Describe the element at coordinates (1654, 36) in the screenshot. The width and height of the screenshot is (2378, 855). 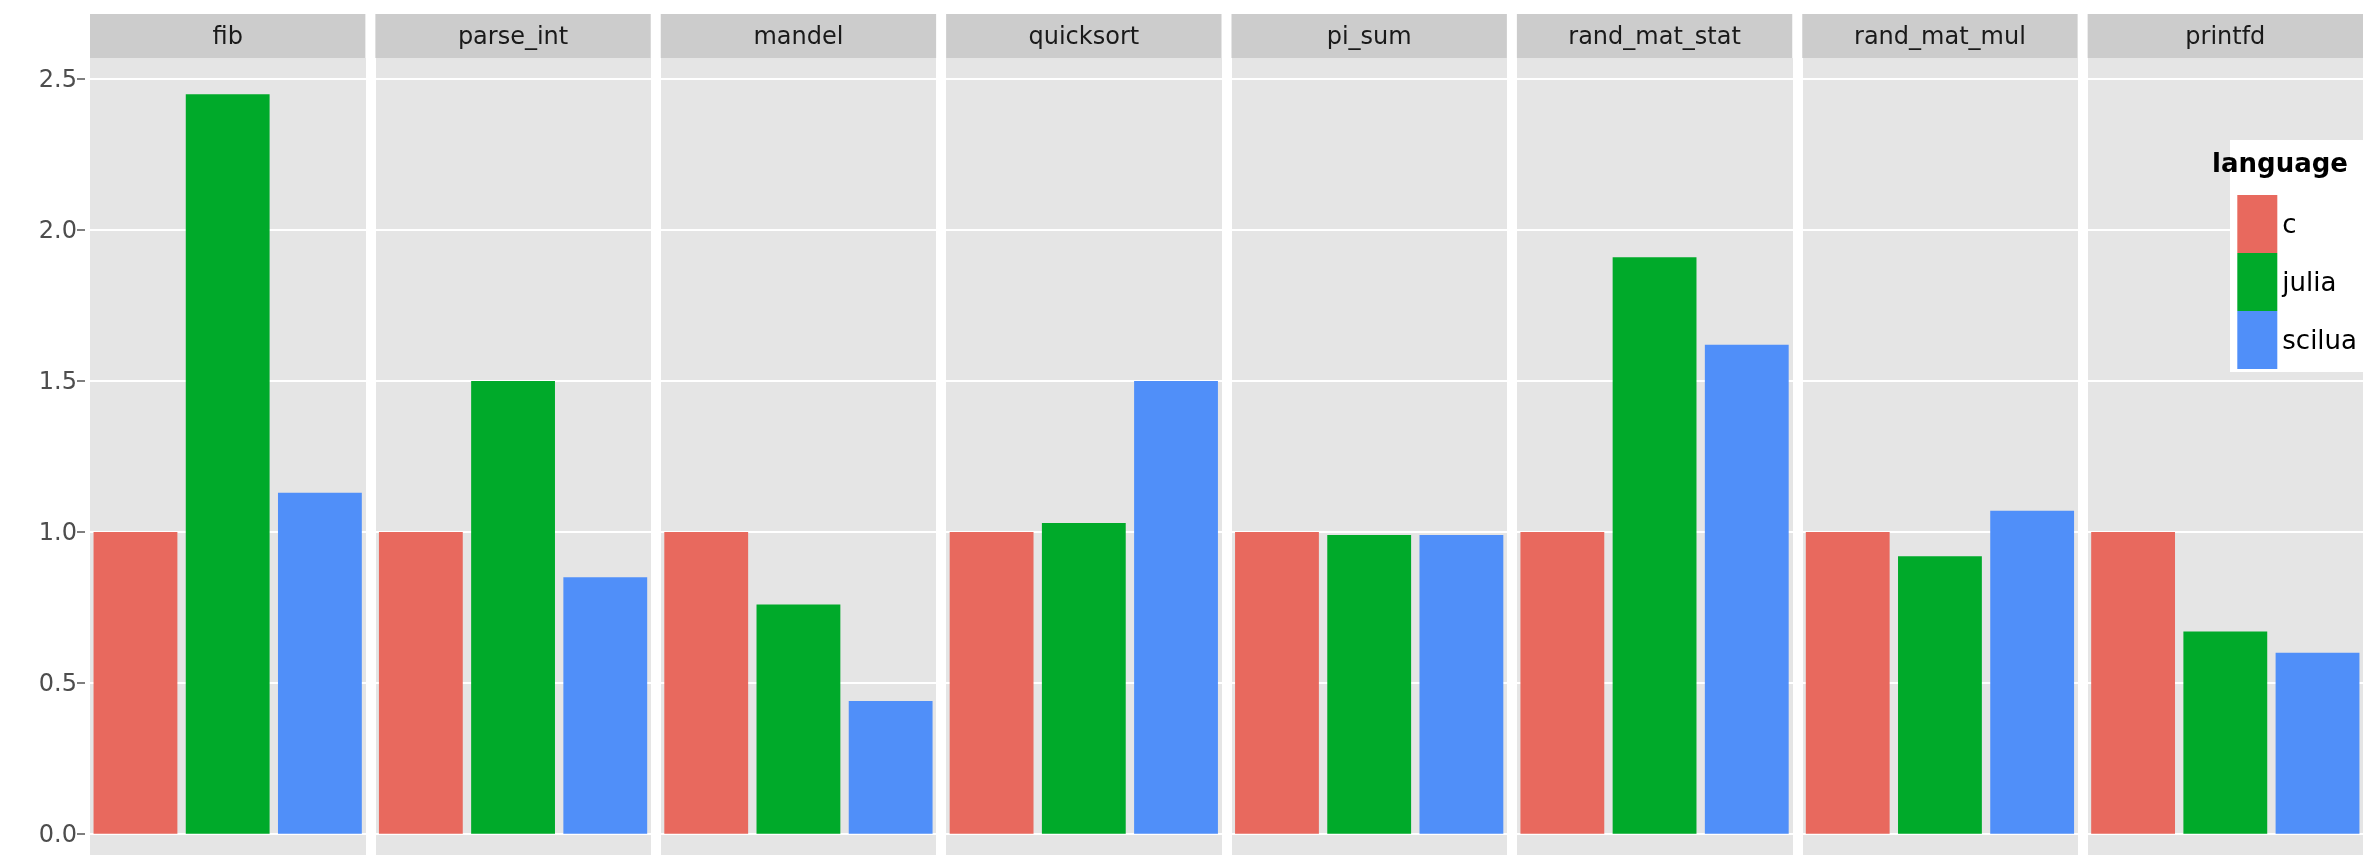
I see `x-tick-label: rand_mat_stat` at that location.